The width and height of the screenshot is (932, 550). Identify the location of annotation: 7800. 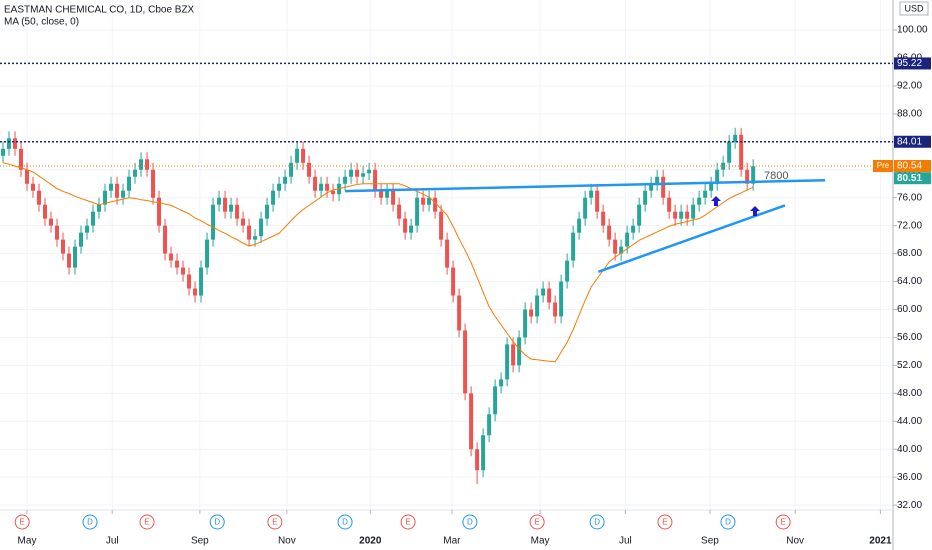
(776, 176).